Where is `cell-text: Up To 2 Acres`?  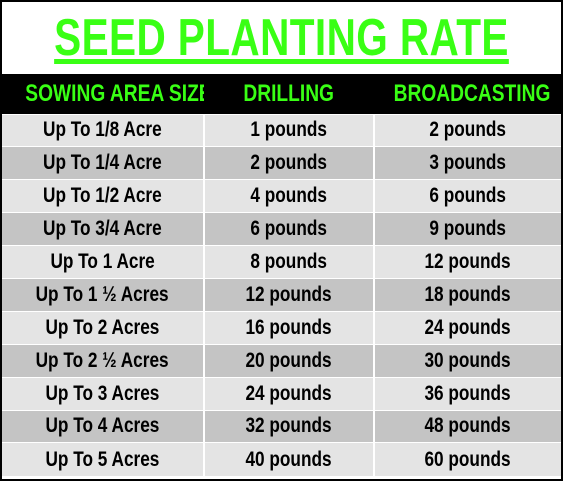
cell-text: Up To 2 Acres is located at coordinates (102, 327).